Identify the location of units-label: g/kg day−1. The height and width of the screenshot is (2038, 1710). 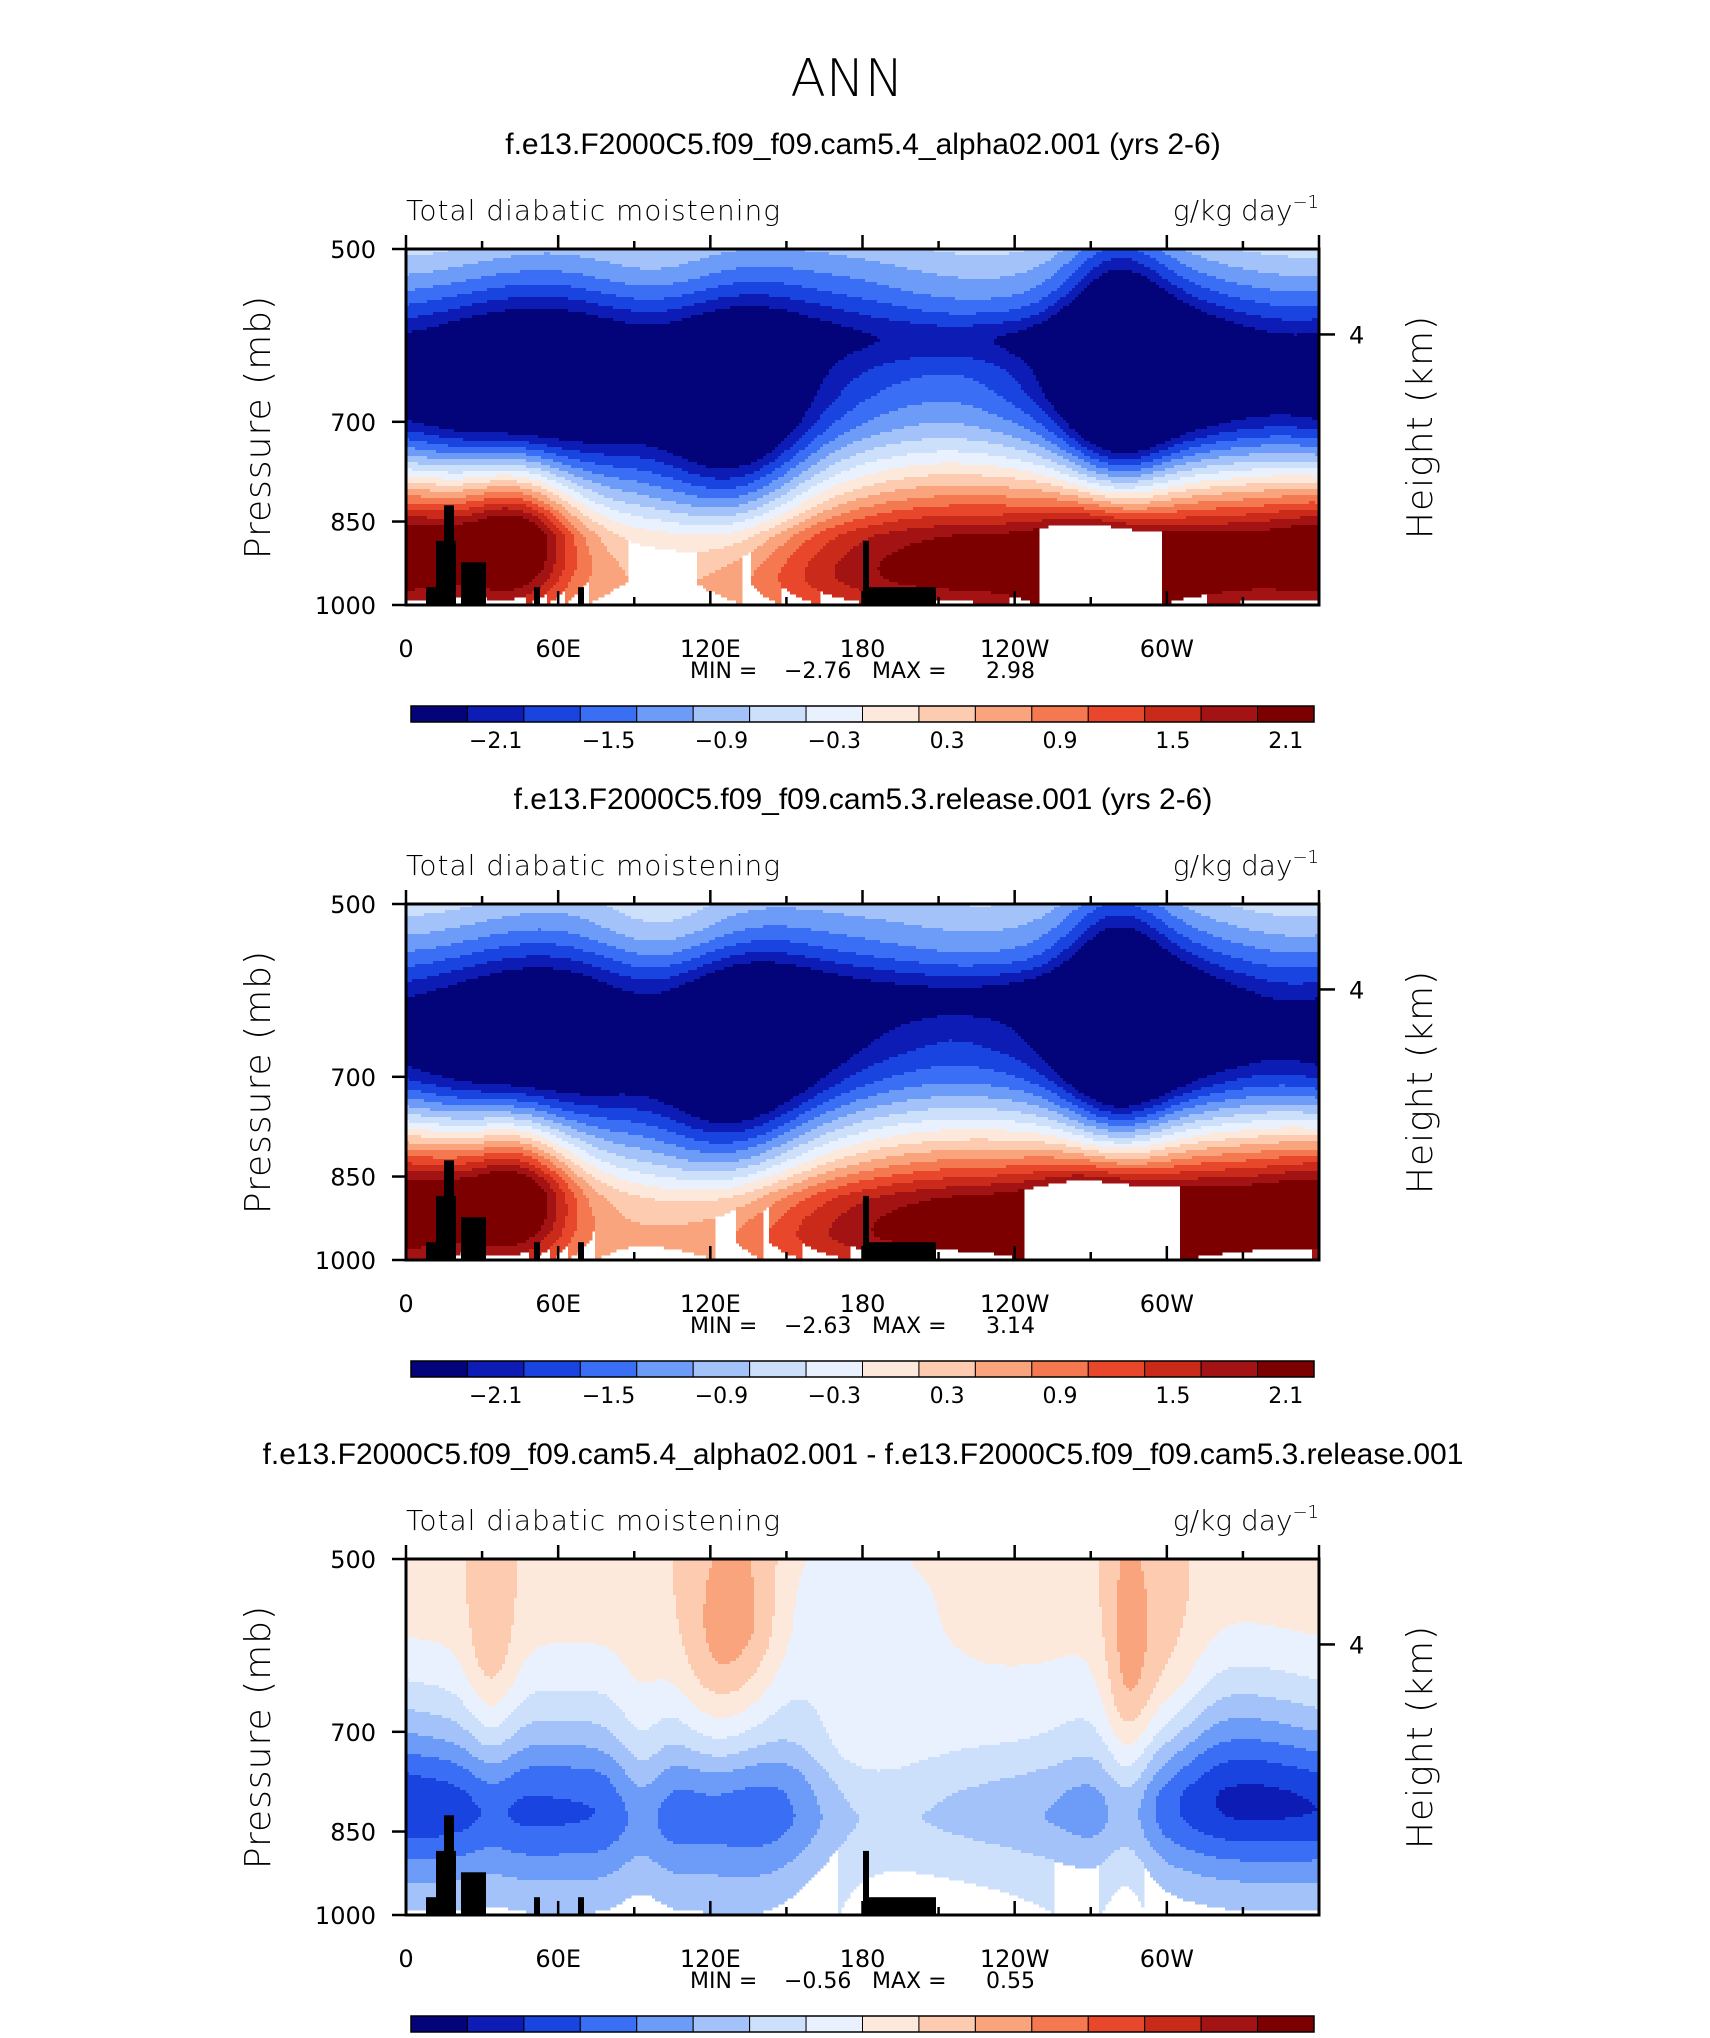
(1246, 1519).